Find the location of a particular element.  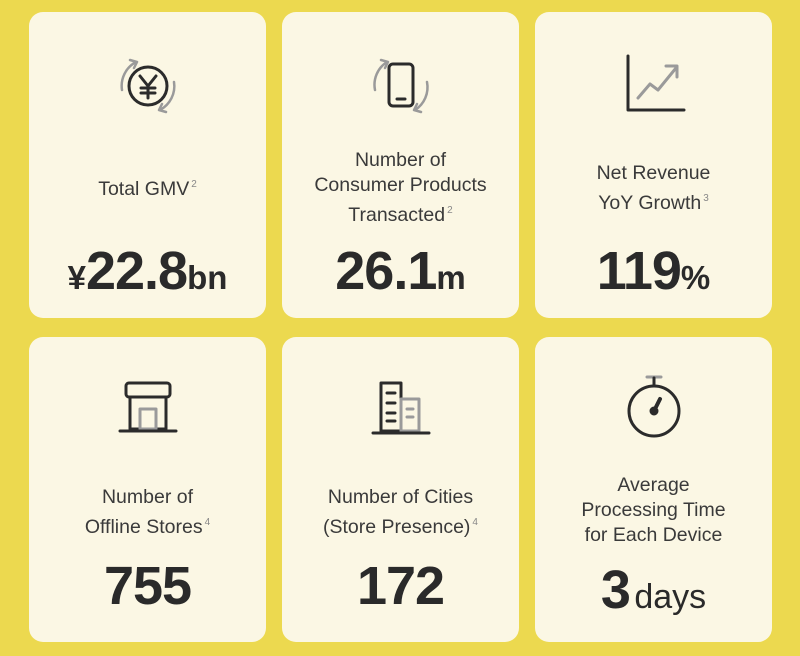

metric-card-net-revenue-growth: Net Revenue YoY Growth 3 119% is located at coordinates (653, 165).